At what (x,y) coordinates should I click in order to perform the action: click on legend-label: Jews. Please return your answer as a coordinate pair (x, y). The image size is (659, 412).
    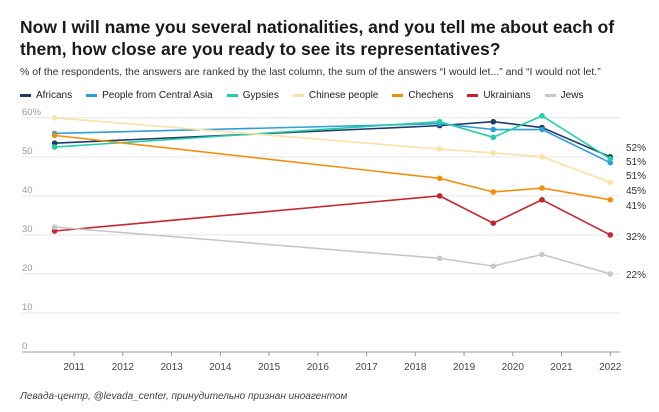
    Looking at the image, I should click on (572, 95).